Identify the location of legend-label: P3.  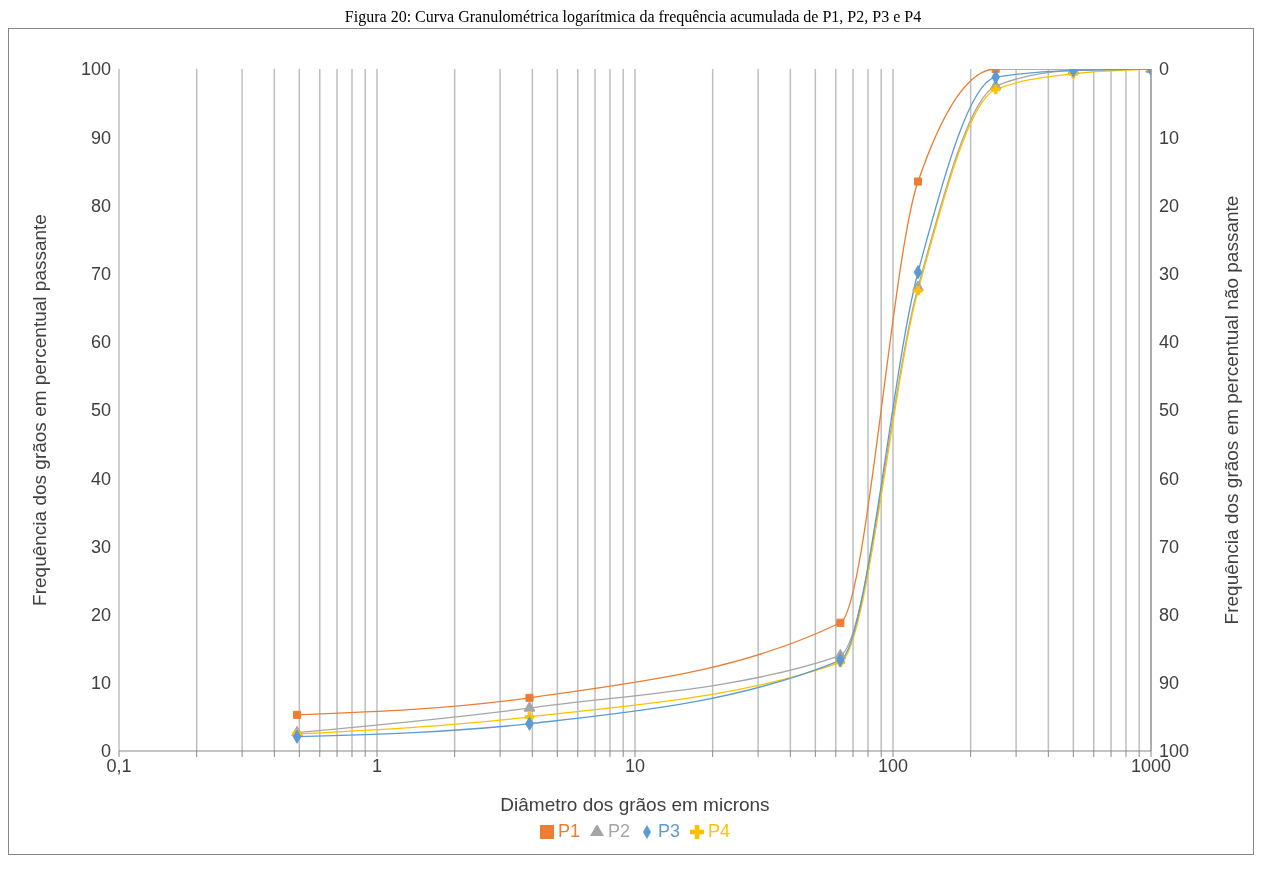
(669, 831).